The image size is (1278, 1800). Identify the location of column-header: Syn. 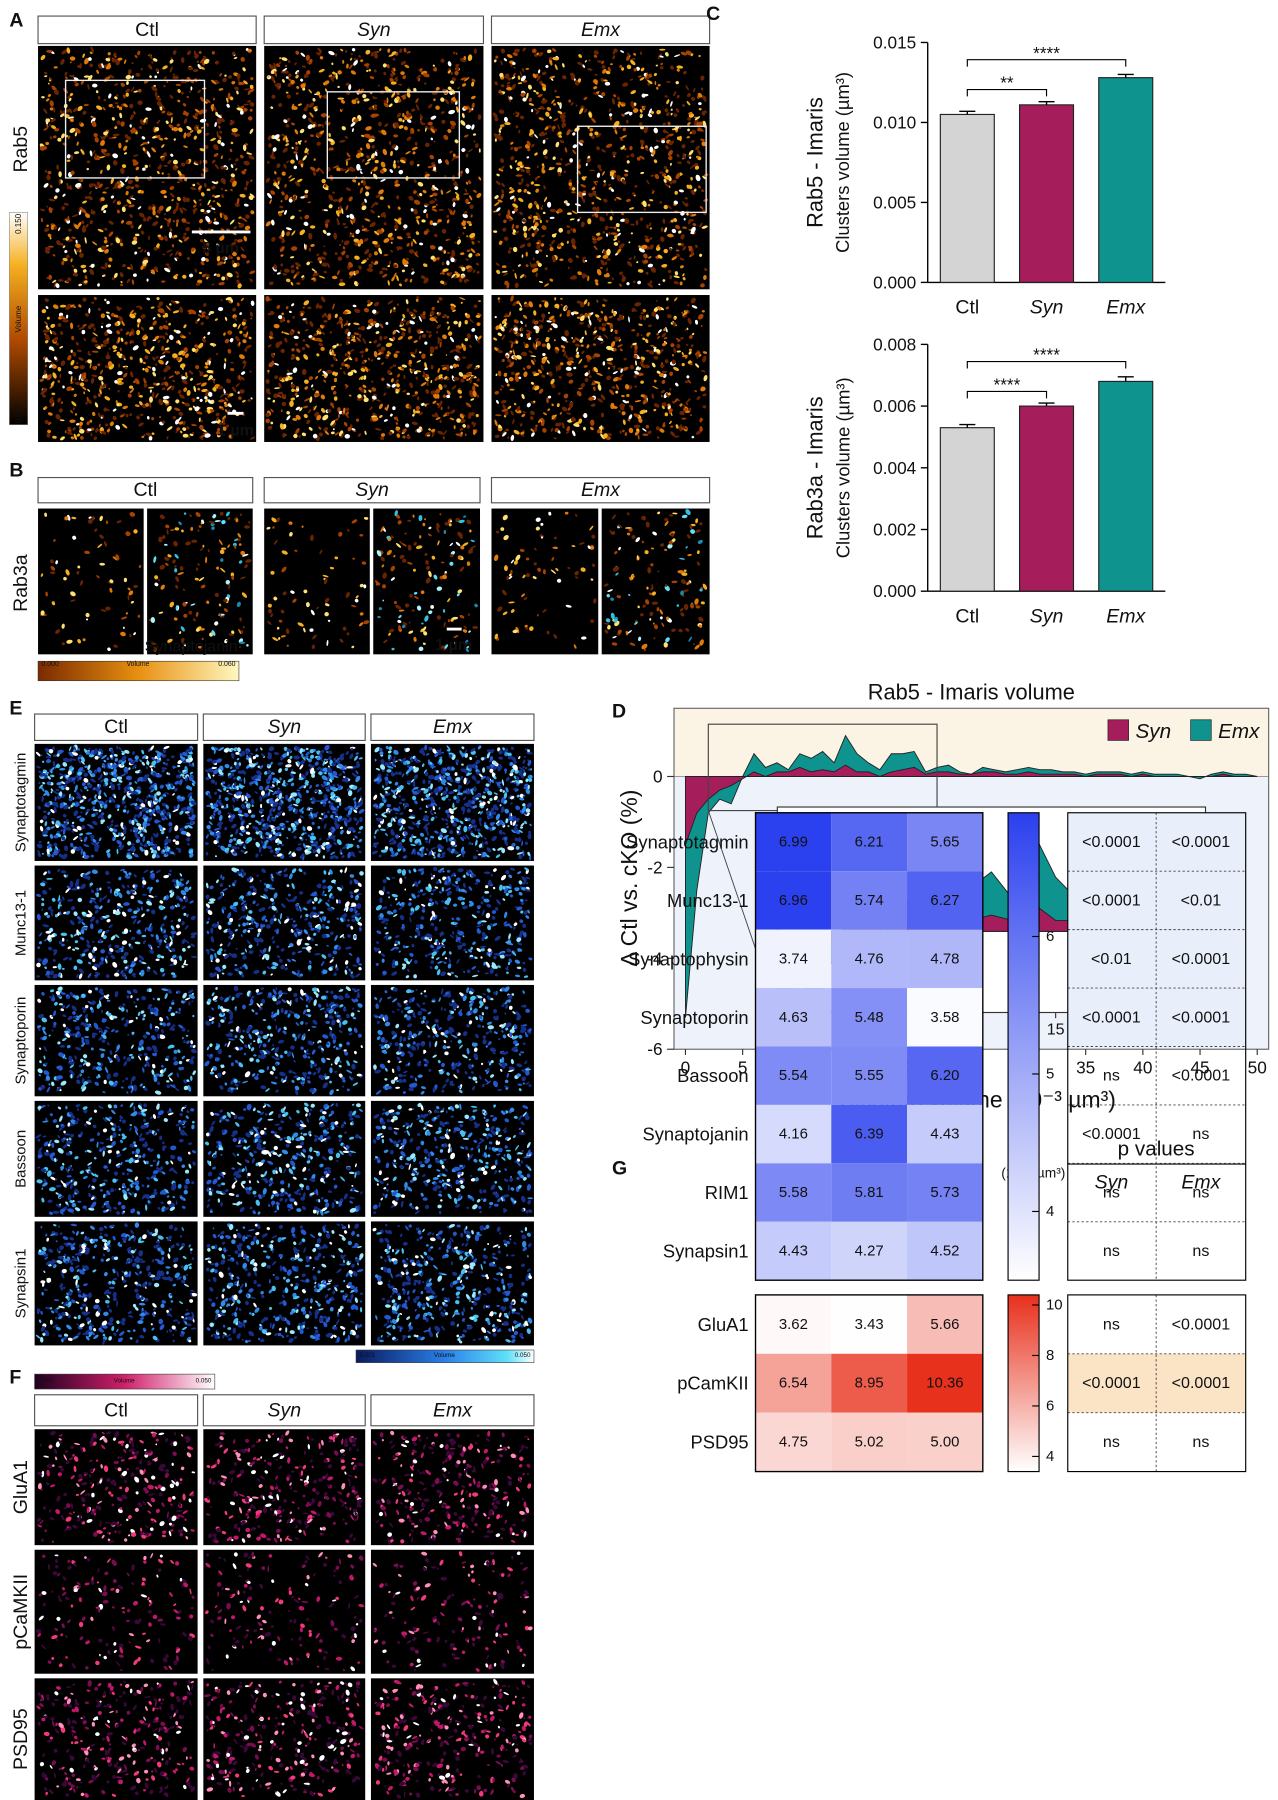
(374, 30).